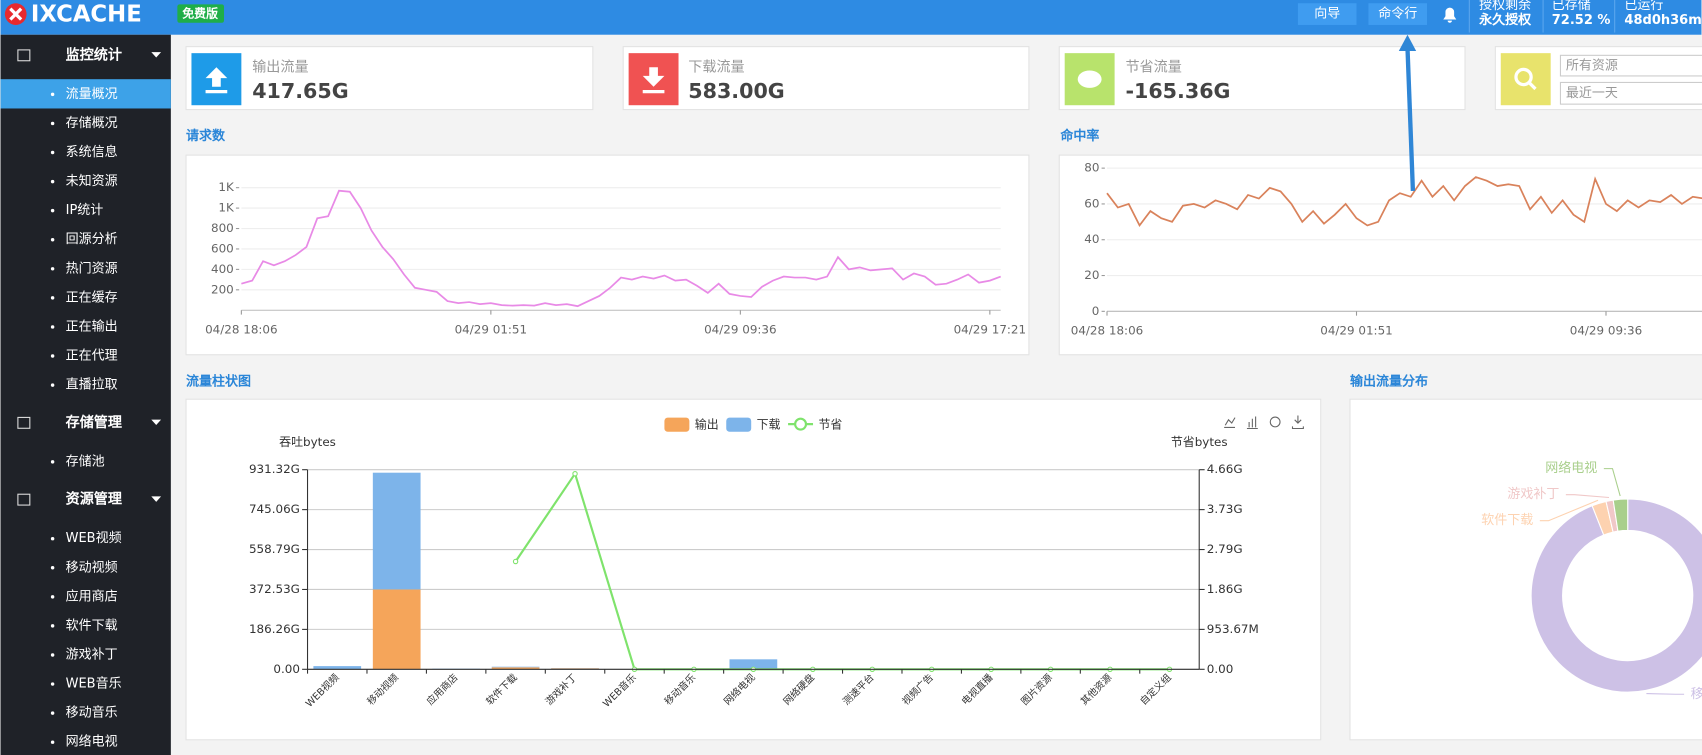 The width and height of the screenshot is (1702, 755). What do you see at coordinates (1592, 93) in the screenshot?
I see `range-placeholder: 最近一天` at bounding box center [1592, 93].